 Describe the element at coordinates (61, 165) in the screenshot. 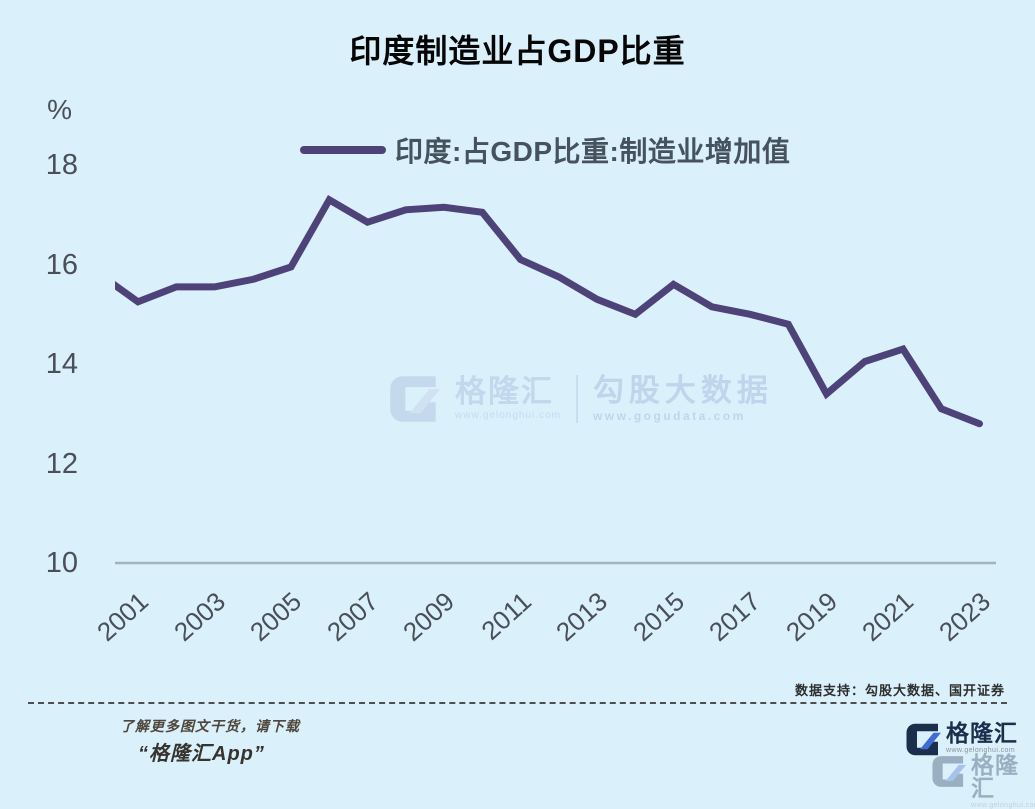

I see `y-tick-label: 18` at that location.